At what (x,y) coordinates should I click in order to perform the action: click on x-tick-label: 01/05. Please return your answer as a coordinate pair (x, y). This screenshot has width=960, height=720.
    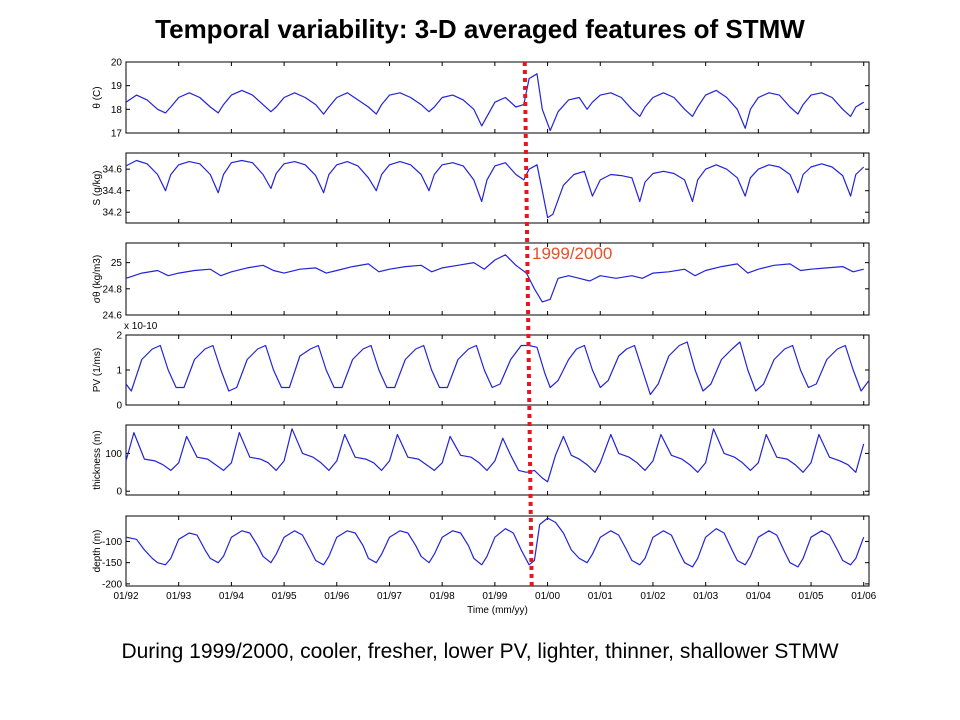
    Looking at the image, I should click on (811, 596).